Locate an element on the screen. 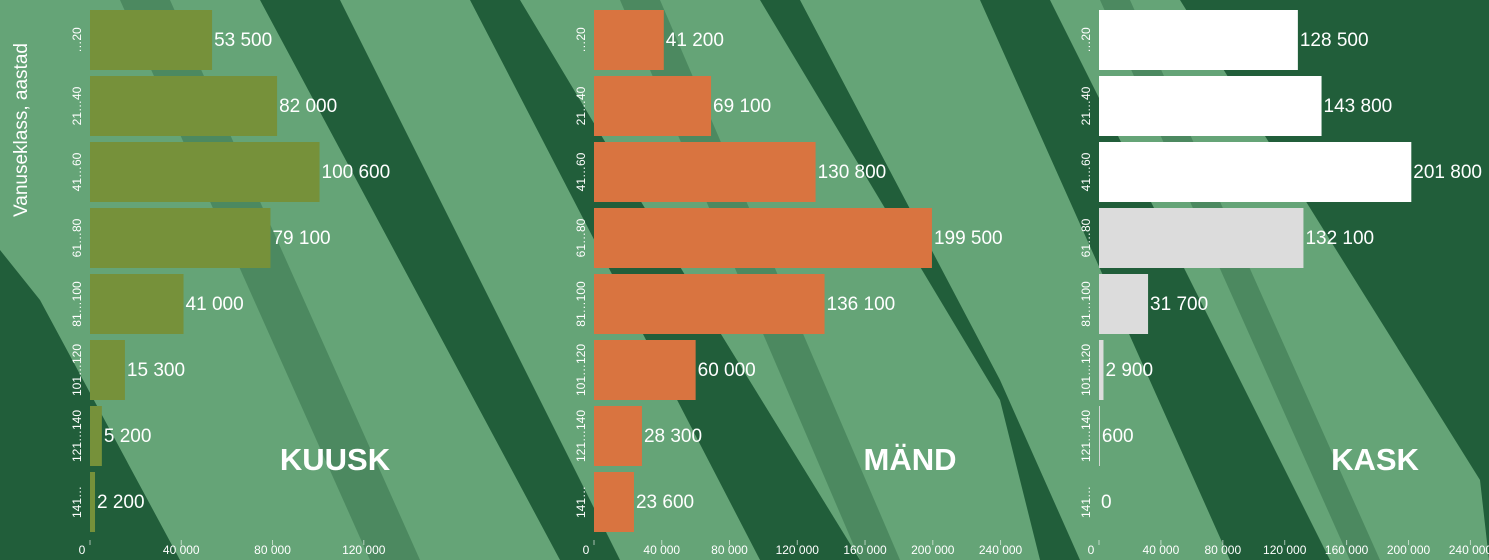 This screenshot has width=1489, height=560. value-label: 2 200 is located at coordinates (121, 502).